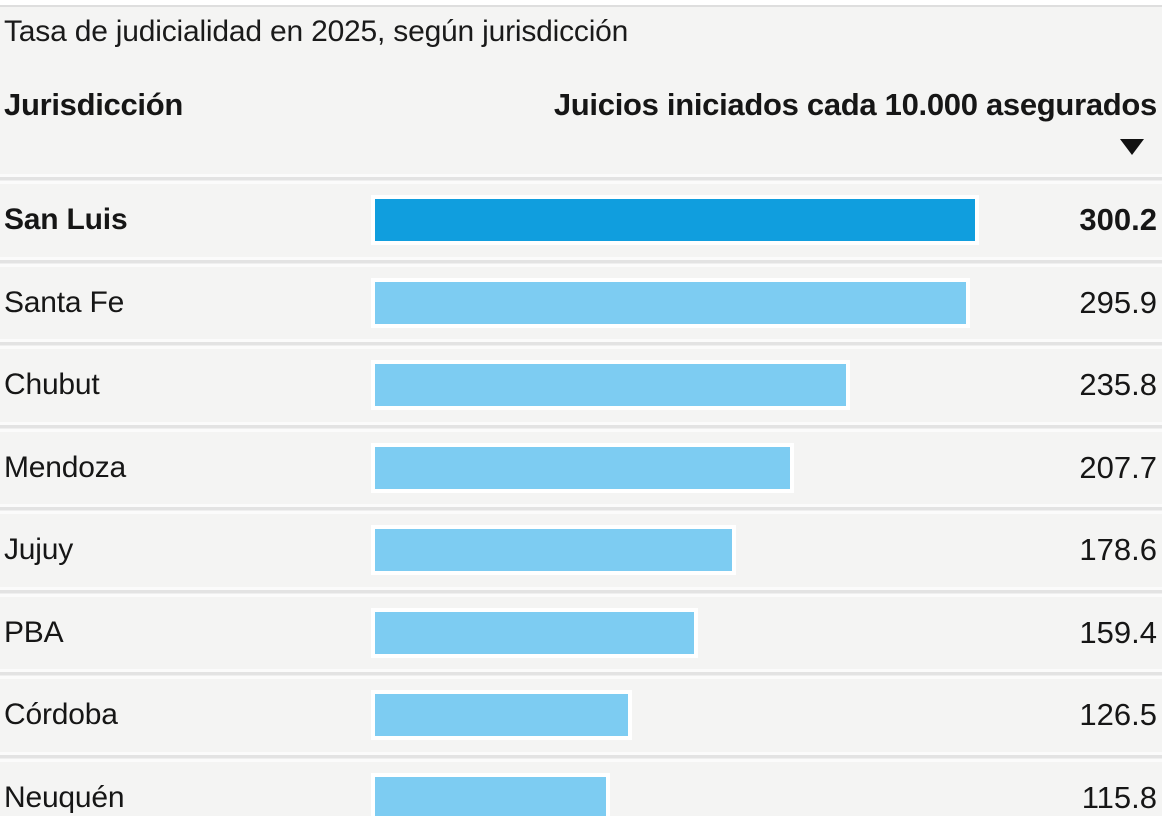 The width and height of the screenshot is (1162, 816). I want to click on table-row: Santa Fe 295.9, so click(581, 303).